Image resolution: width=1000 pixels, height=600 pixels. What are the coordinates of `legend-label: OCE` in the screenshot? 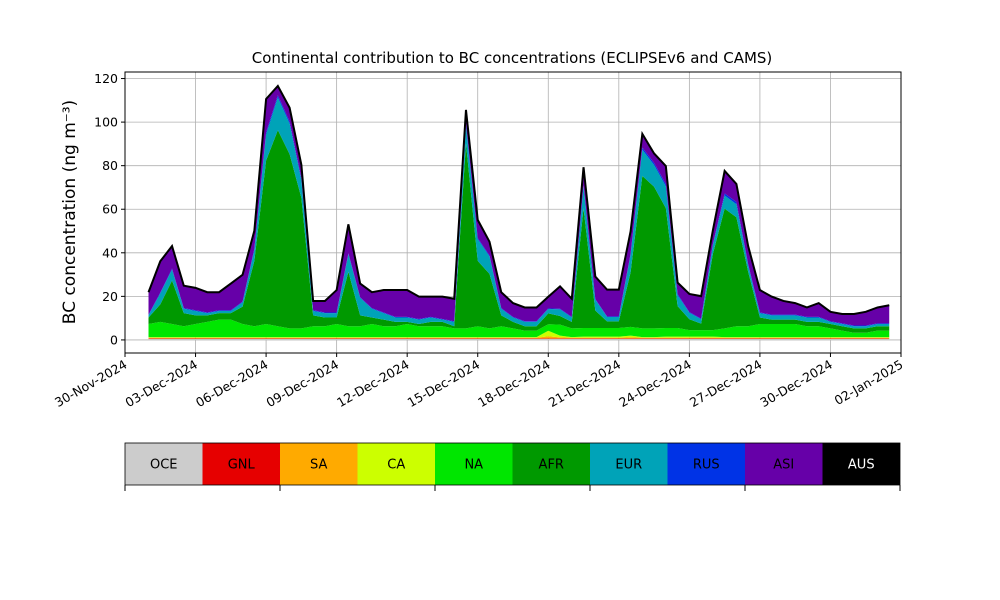 It's located at (164, 465).